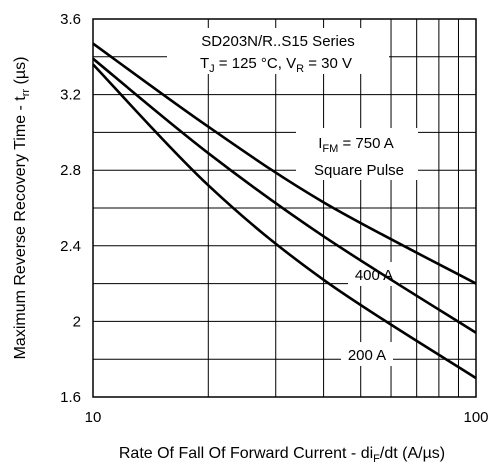  Describe the element at coordinates (22, 208) in the screenshot. I see `y-axis-title: Maximum Reverse Recovery Time - trr (µs)` at that location.